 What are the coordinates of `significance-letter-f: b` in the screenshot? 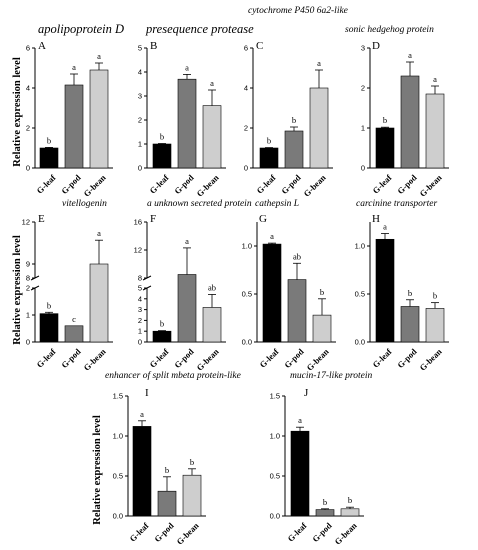 It's located at (162, 324).